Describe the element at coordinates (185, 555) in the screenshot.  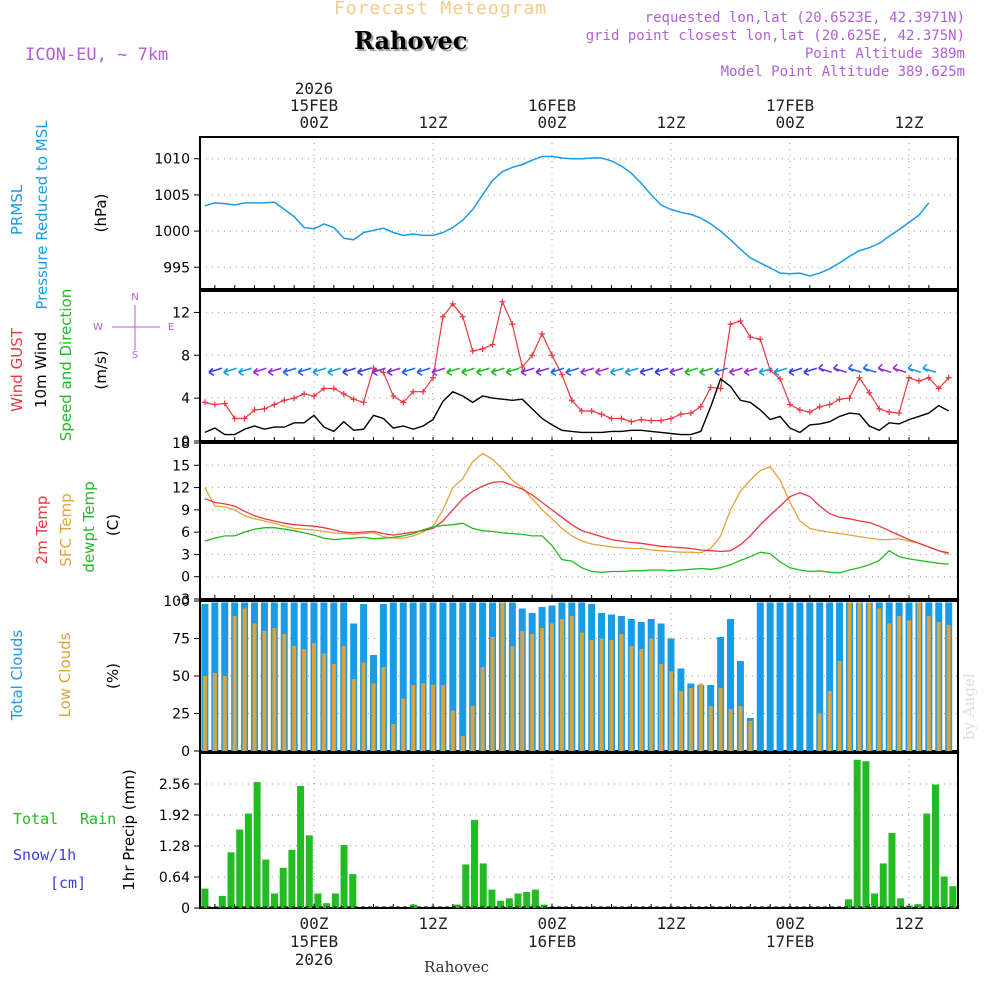
I see `temp-tick-label: 3` at that location.